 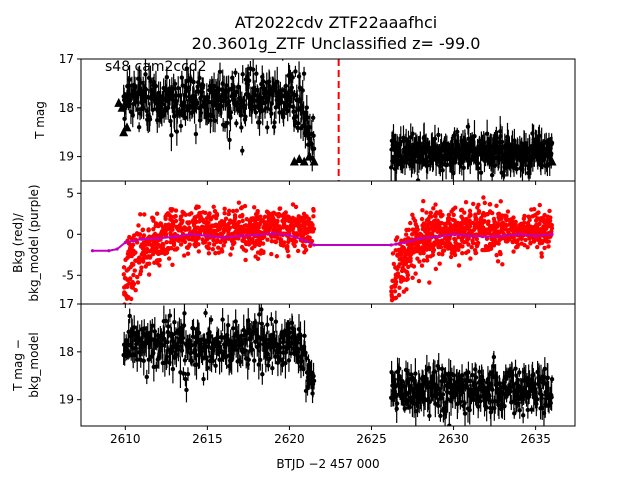 What do you see at coordinates (70, 234) in the screenshot?
I see `y-tick-label: 0` at bounding box center [70, 234].